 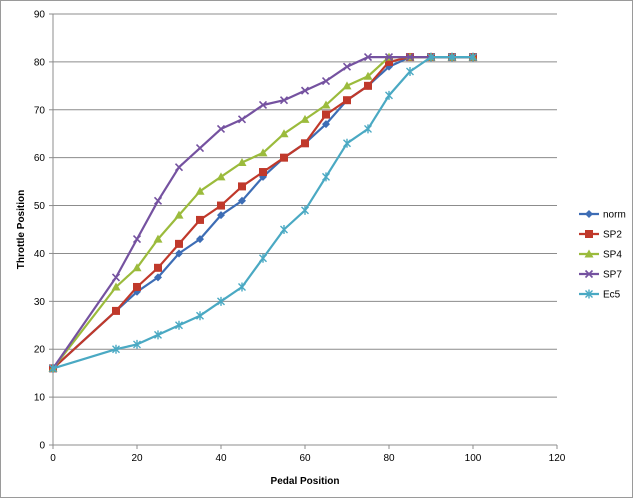 I want to click on legend-entry: norm, so click(x=602, y=215).